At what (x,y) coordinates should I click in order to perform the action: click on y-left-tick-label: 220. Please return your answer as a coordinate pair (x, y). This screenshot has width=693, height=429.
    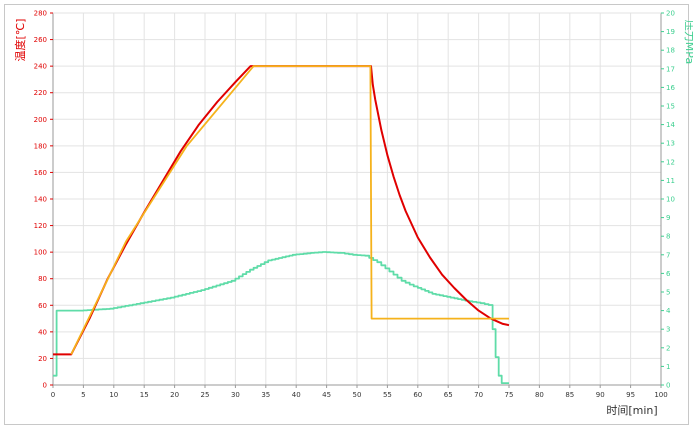
    Looking at the image, I should click on (40, 93).